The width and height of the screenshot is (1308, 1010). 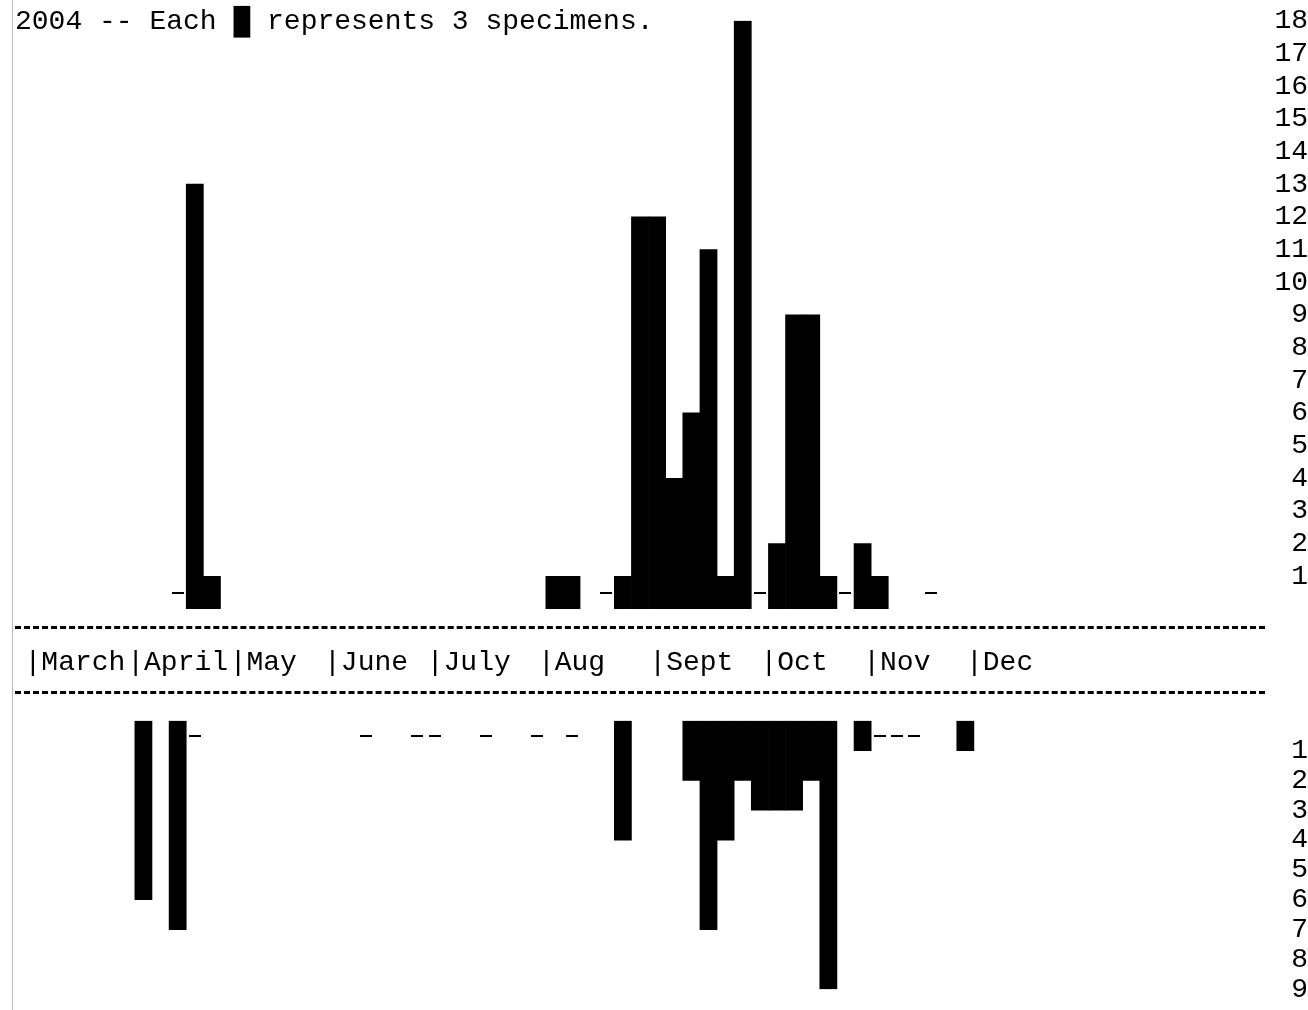 What do you see at coordinates (571, 663) in the screenshot?
I see `x-tick-label: |Aug` at bounding box center [571, 663].